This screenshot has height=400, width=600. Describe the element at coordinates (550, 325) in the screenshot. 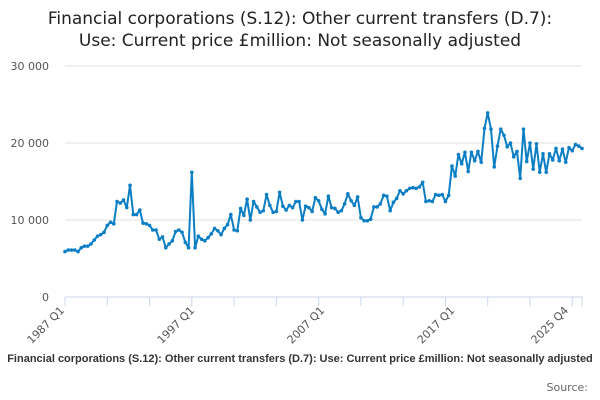

I see `x-tick-label: 2025 Q4` at that location.